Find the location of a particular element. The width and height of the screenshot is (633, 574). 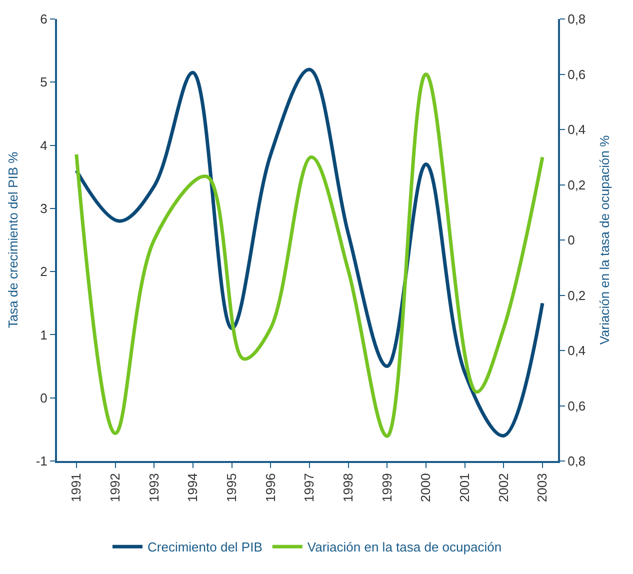

x-tick-label: 2000 is located at coordinates (426, 487).